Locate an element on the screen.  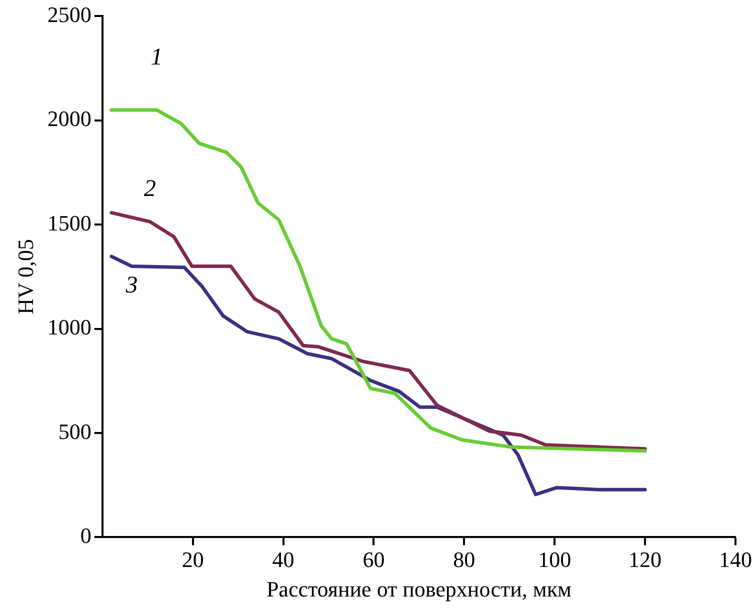
series-label: 2 is located at coordinates (150, 189).